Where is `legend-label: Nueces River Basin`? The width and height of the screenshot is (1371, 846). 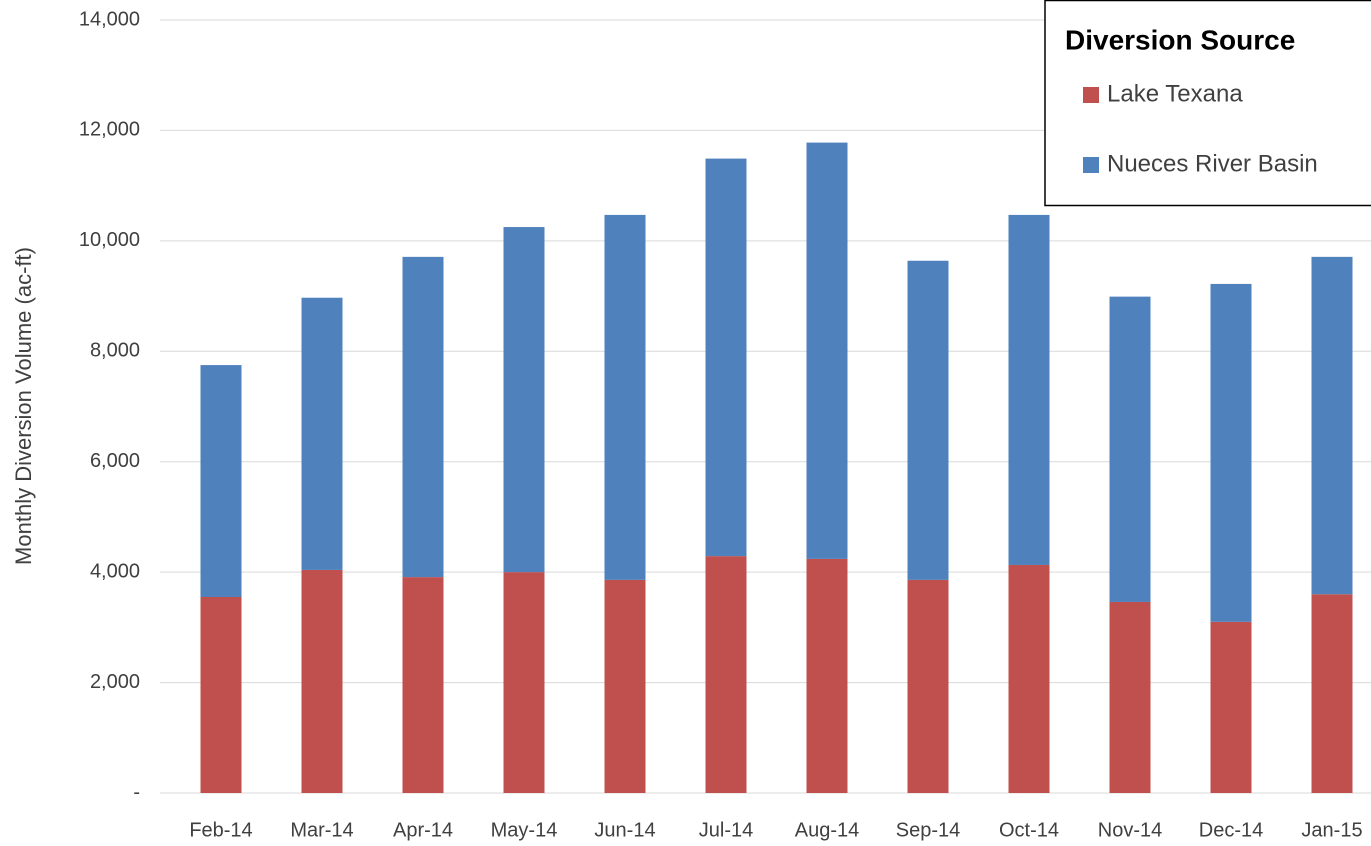 legend-label: Nueces River Basin is located at coordinates (1212, 163).